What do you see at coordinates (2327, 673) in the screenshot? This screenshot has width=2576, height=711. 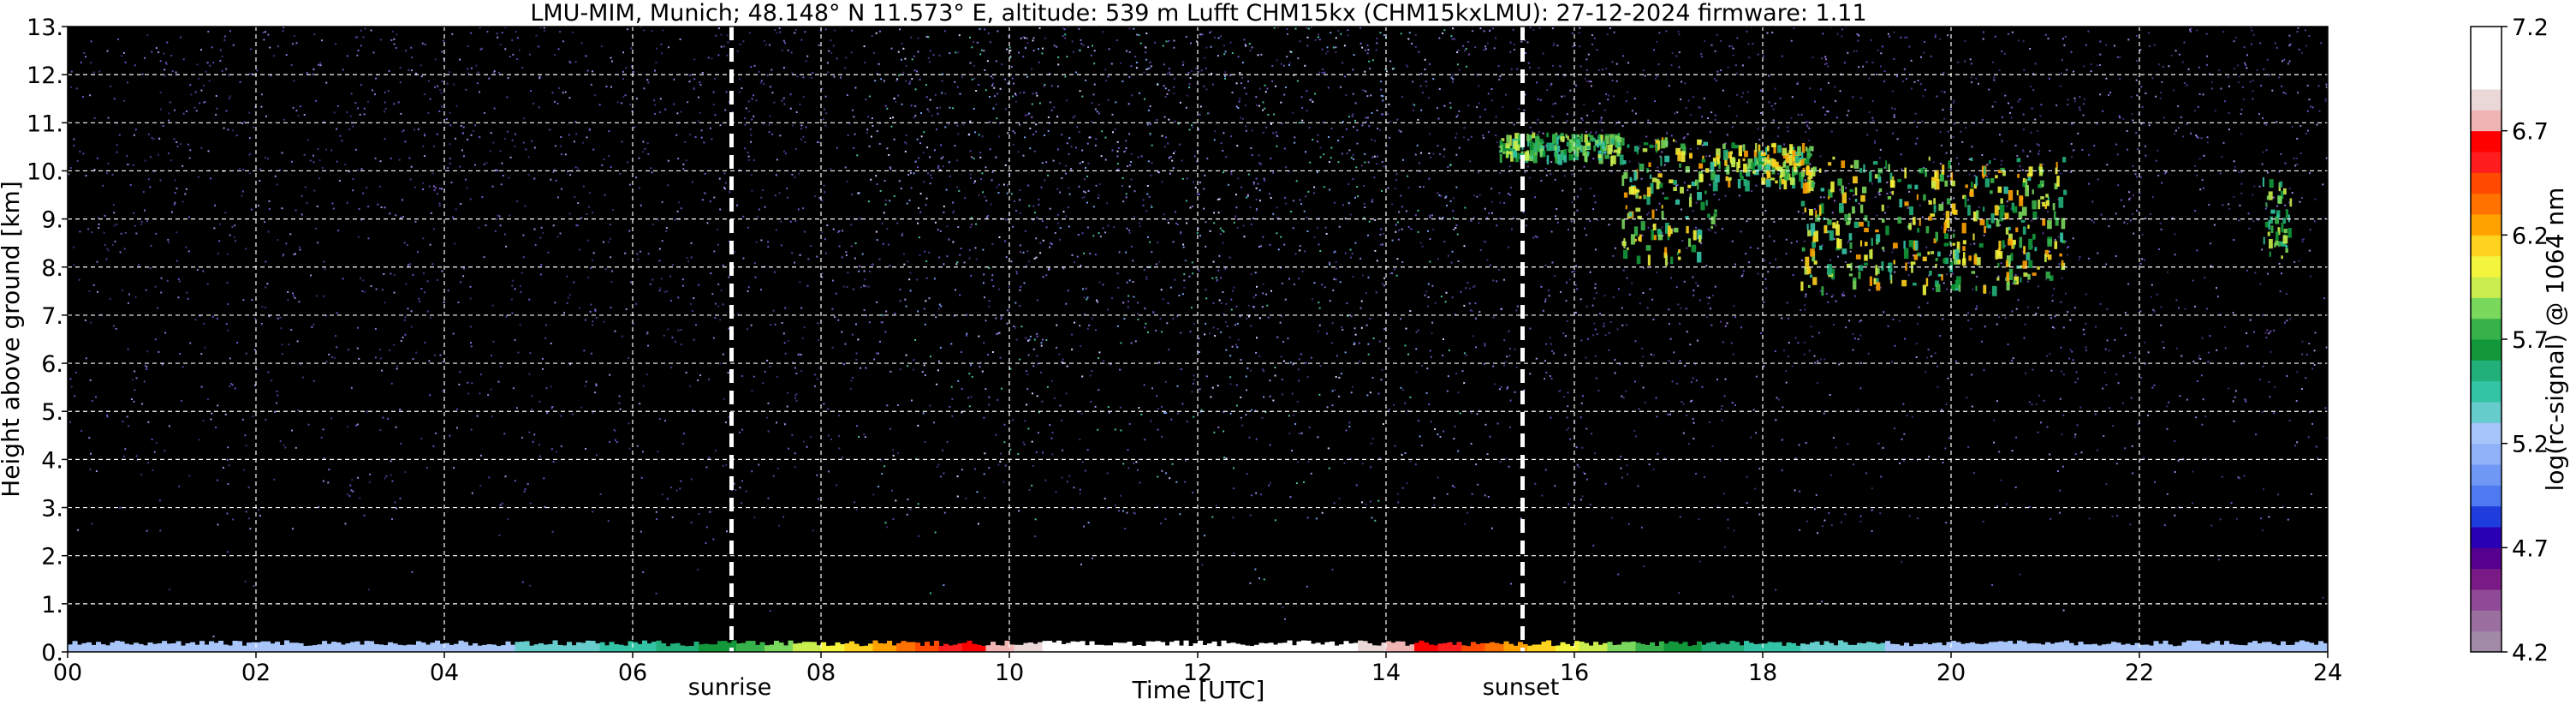 I see `x-tick-label: 24` at bounding box center [2327, 673].